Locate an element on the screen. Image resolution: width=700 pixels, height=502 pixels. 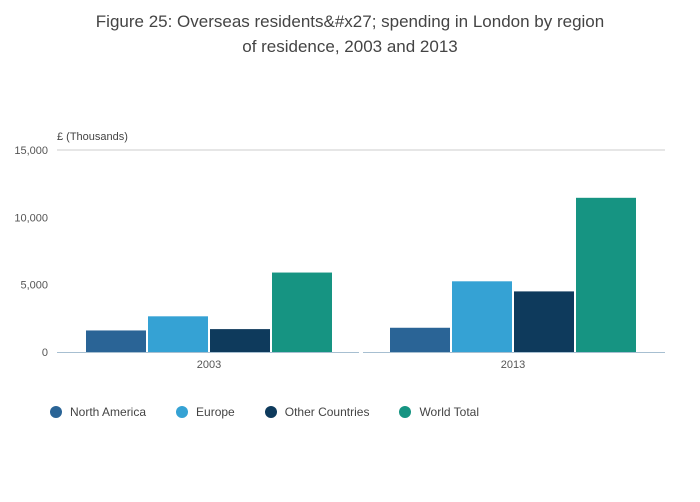
legend-item-north-america: North America is located at coordinates (98, 412).